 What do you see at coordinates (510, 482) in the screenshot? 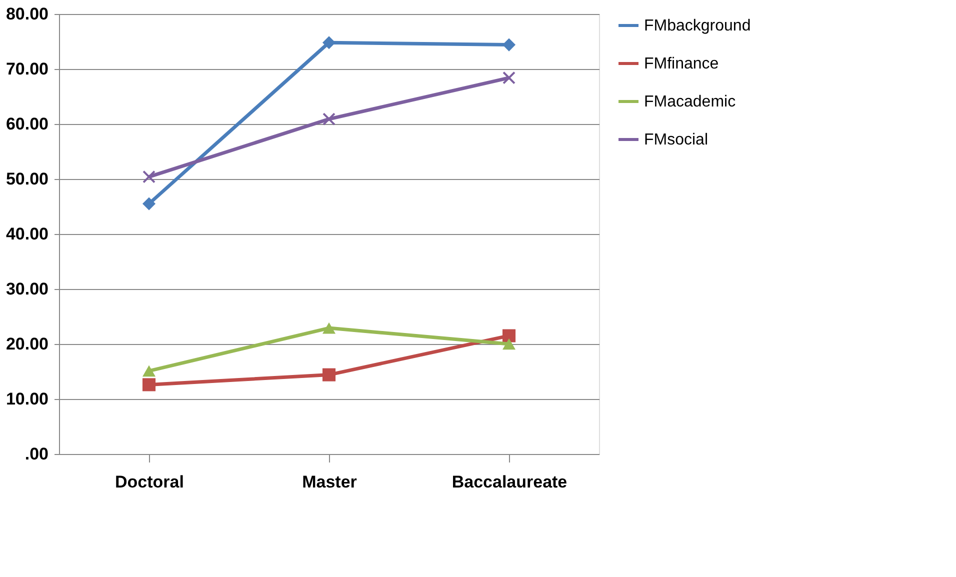
I see `x-tick-label: Baccalaureate` at bounding box center [510, 482].